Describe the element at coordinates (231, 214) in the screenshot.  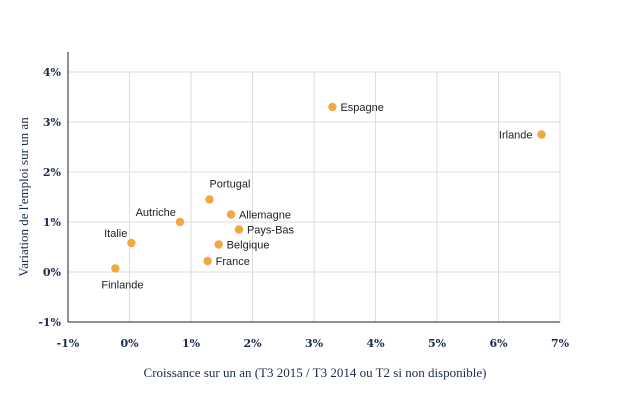
I see `data-point-allemagne` at that location.